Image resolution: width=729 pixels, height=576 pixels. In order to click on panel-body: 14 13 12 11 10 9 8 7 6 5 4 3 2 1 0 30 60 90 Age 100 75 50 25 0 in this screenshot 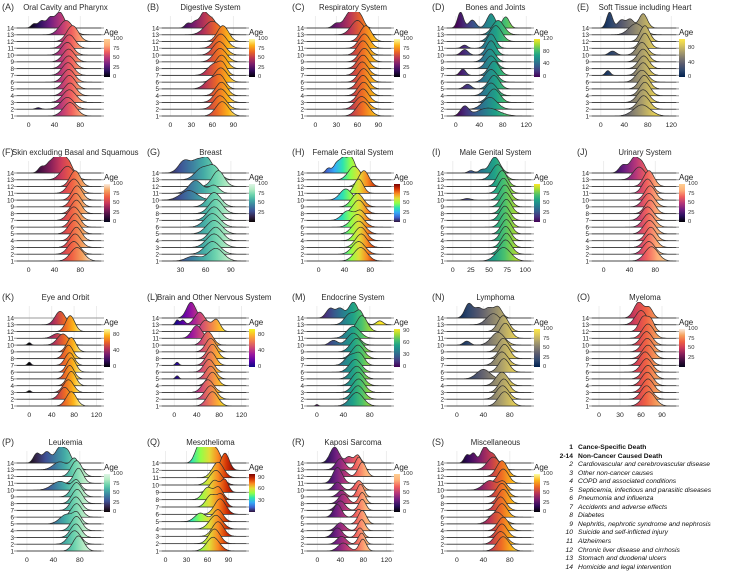, I will do `click(217, 72)`.